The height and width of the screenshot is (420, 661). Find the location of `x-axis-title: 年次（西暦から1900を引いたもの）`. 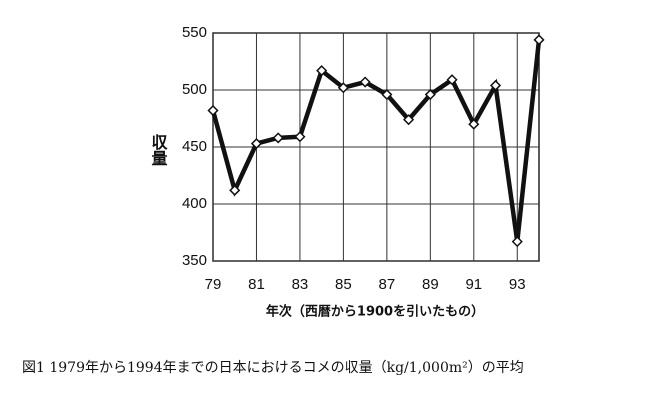

x-axis-title: 年次（西暦から1900を引いたもの） is located at coordinates (375, 312).